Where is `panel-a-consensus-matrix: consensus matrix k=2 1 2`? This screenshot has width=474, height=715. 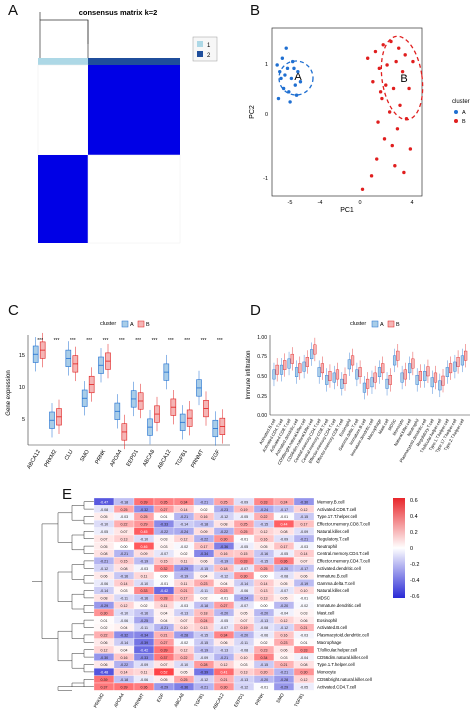 panel-a-consensus-matrix: consensus matrix k=2 1 2 is located at coordinates (127, 126).